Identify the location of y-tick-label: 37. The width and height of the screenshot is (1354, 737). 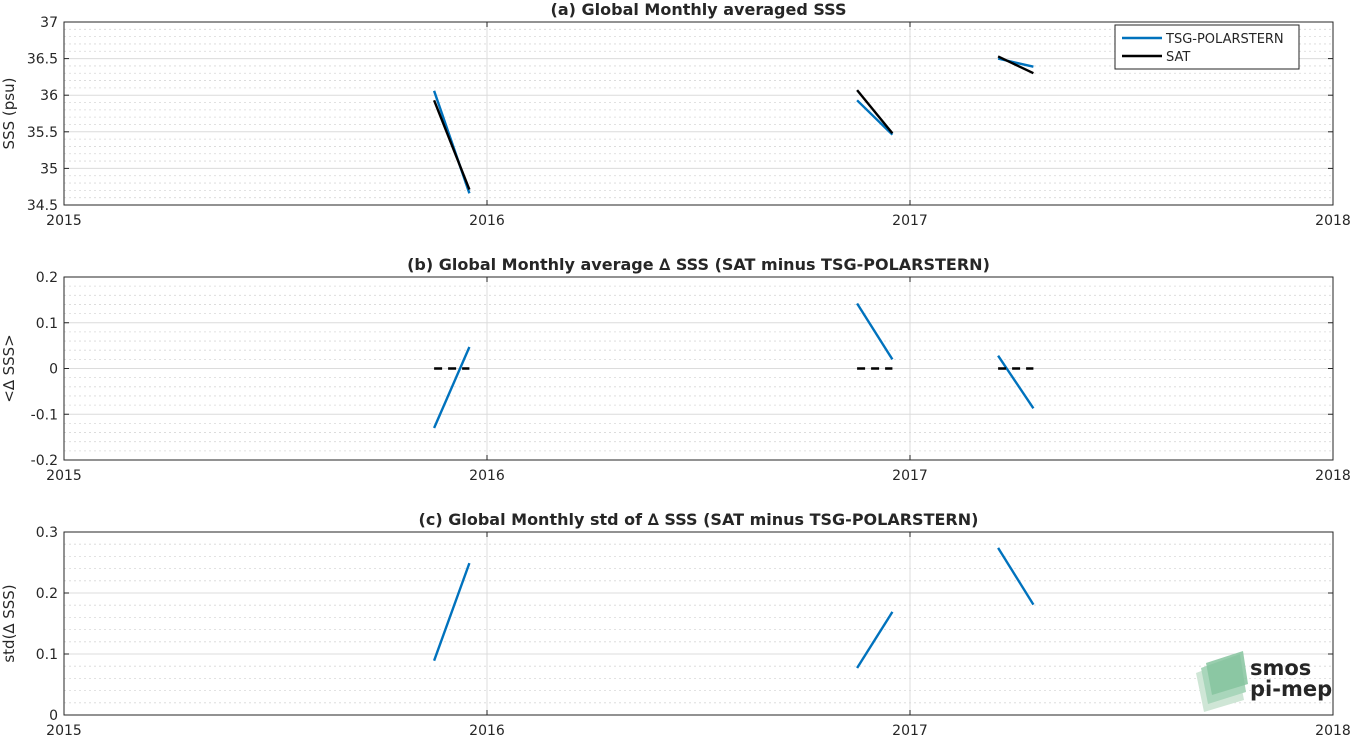
(49, 23).